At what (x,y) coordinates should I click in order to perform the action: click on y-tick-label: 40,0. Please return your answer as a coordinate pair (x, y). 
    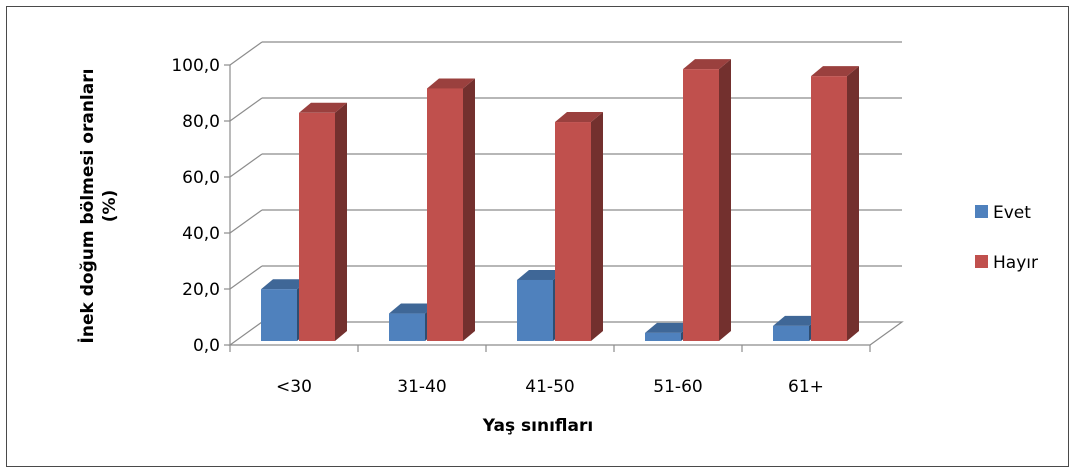
    Looking at the image, I should click on (201, 234).